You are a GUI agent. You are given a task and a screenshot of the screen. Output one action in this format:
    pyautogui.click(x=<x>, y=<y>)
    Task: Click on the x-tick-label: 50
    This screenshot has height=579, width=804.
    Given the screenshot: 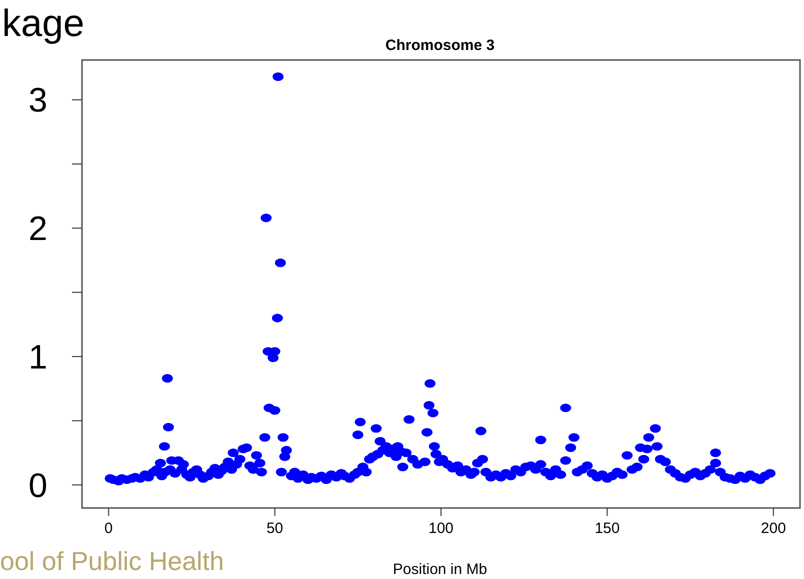 What is the action you would take?
    pyautogui.click(x=275, y=528)
    